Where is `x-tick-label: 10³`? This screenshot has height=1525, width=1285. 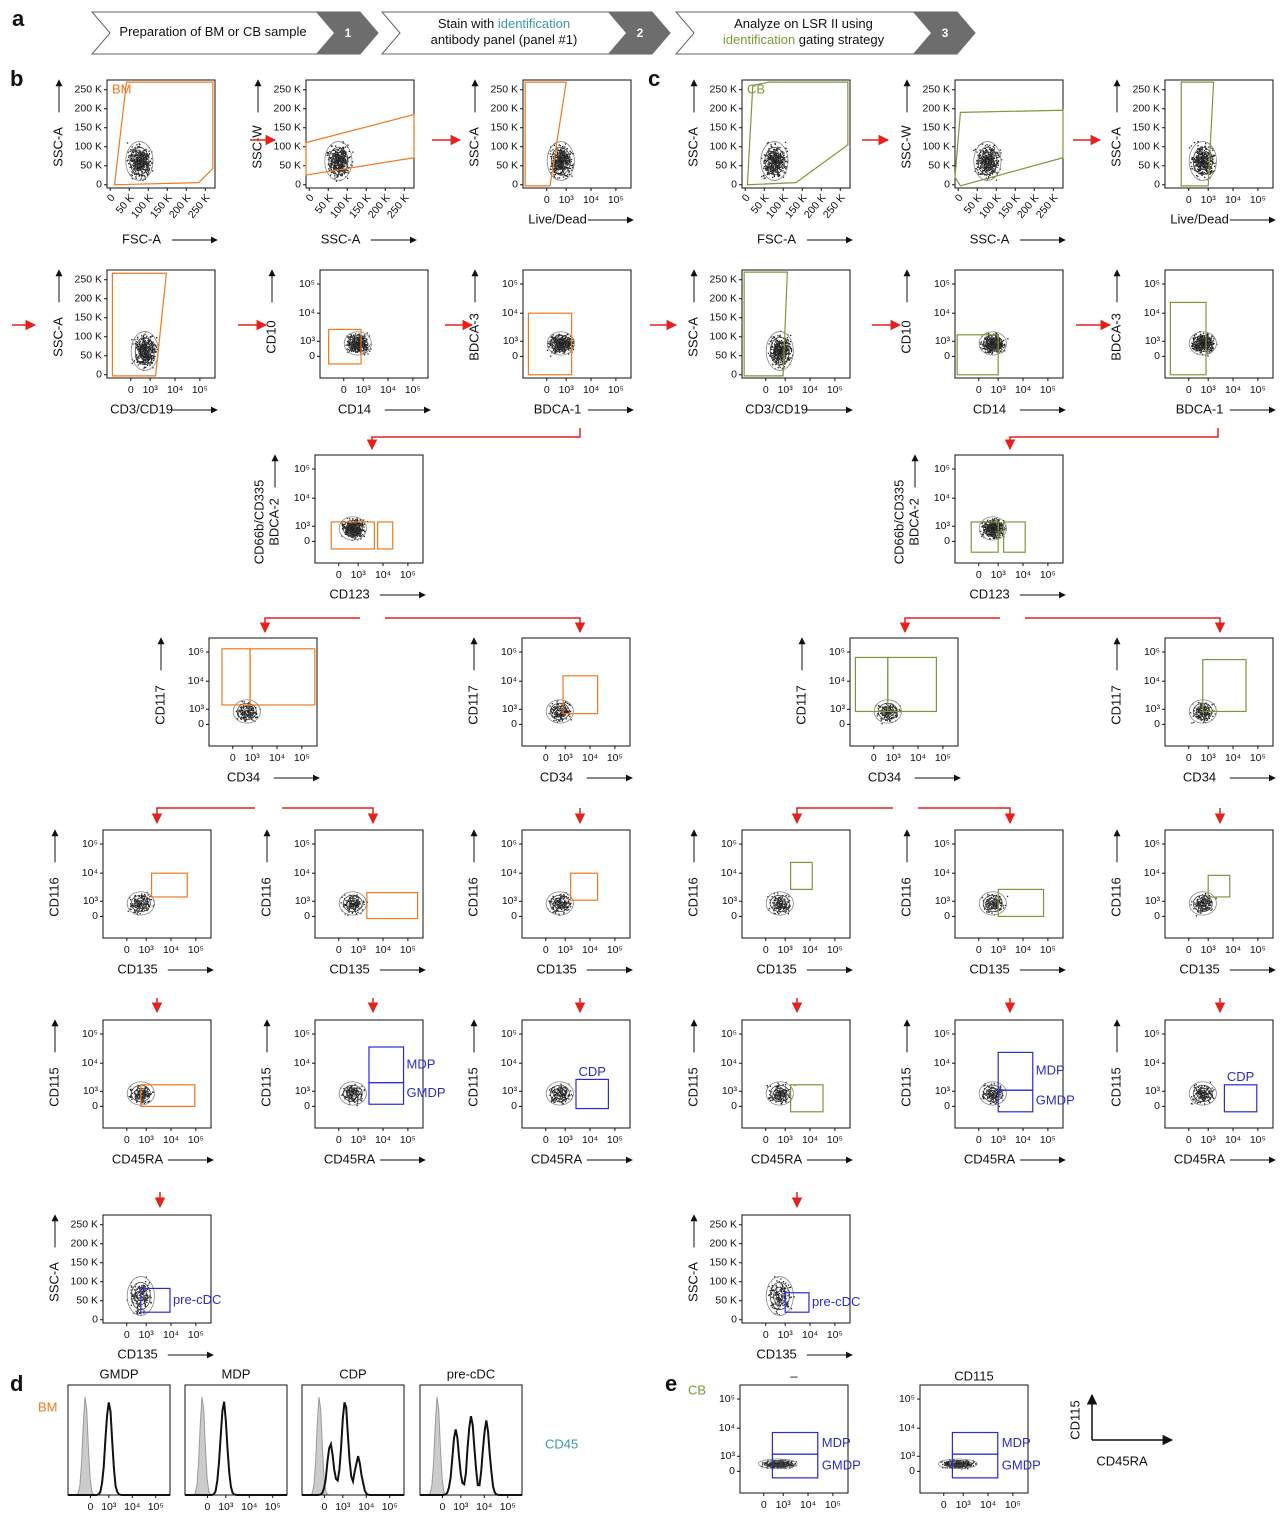 x-tick-label: 10³ is located at coordinates (566, 1140).